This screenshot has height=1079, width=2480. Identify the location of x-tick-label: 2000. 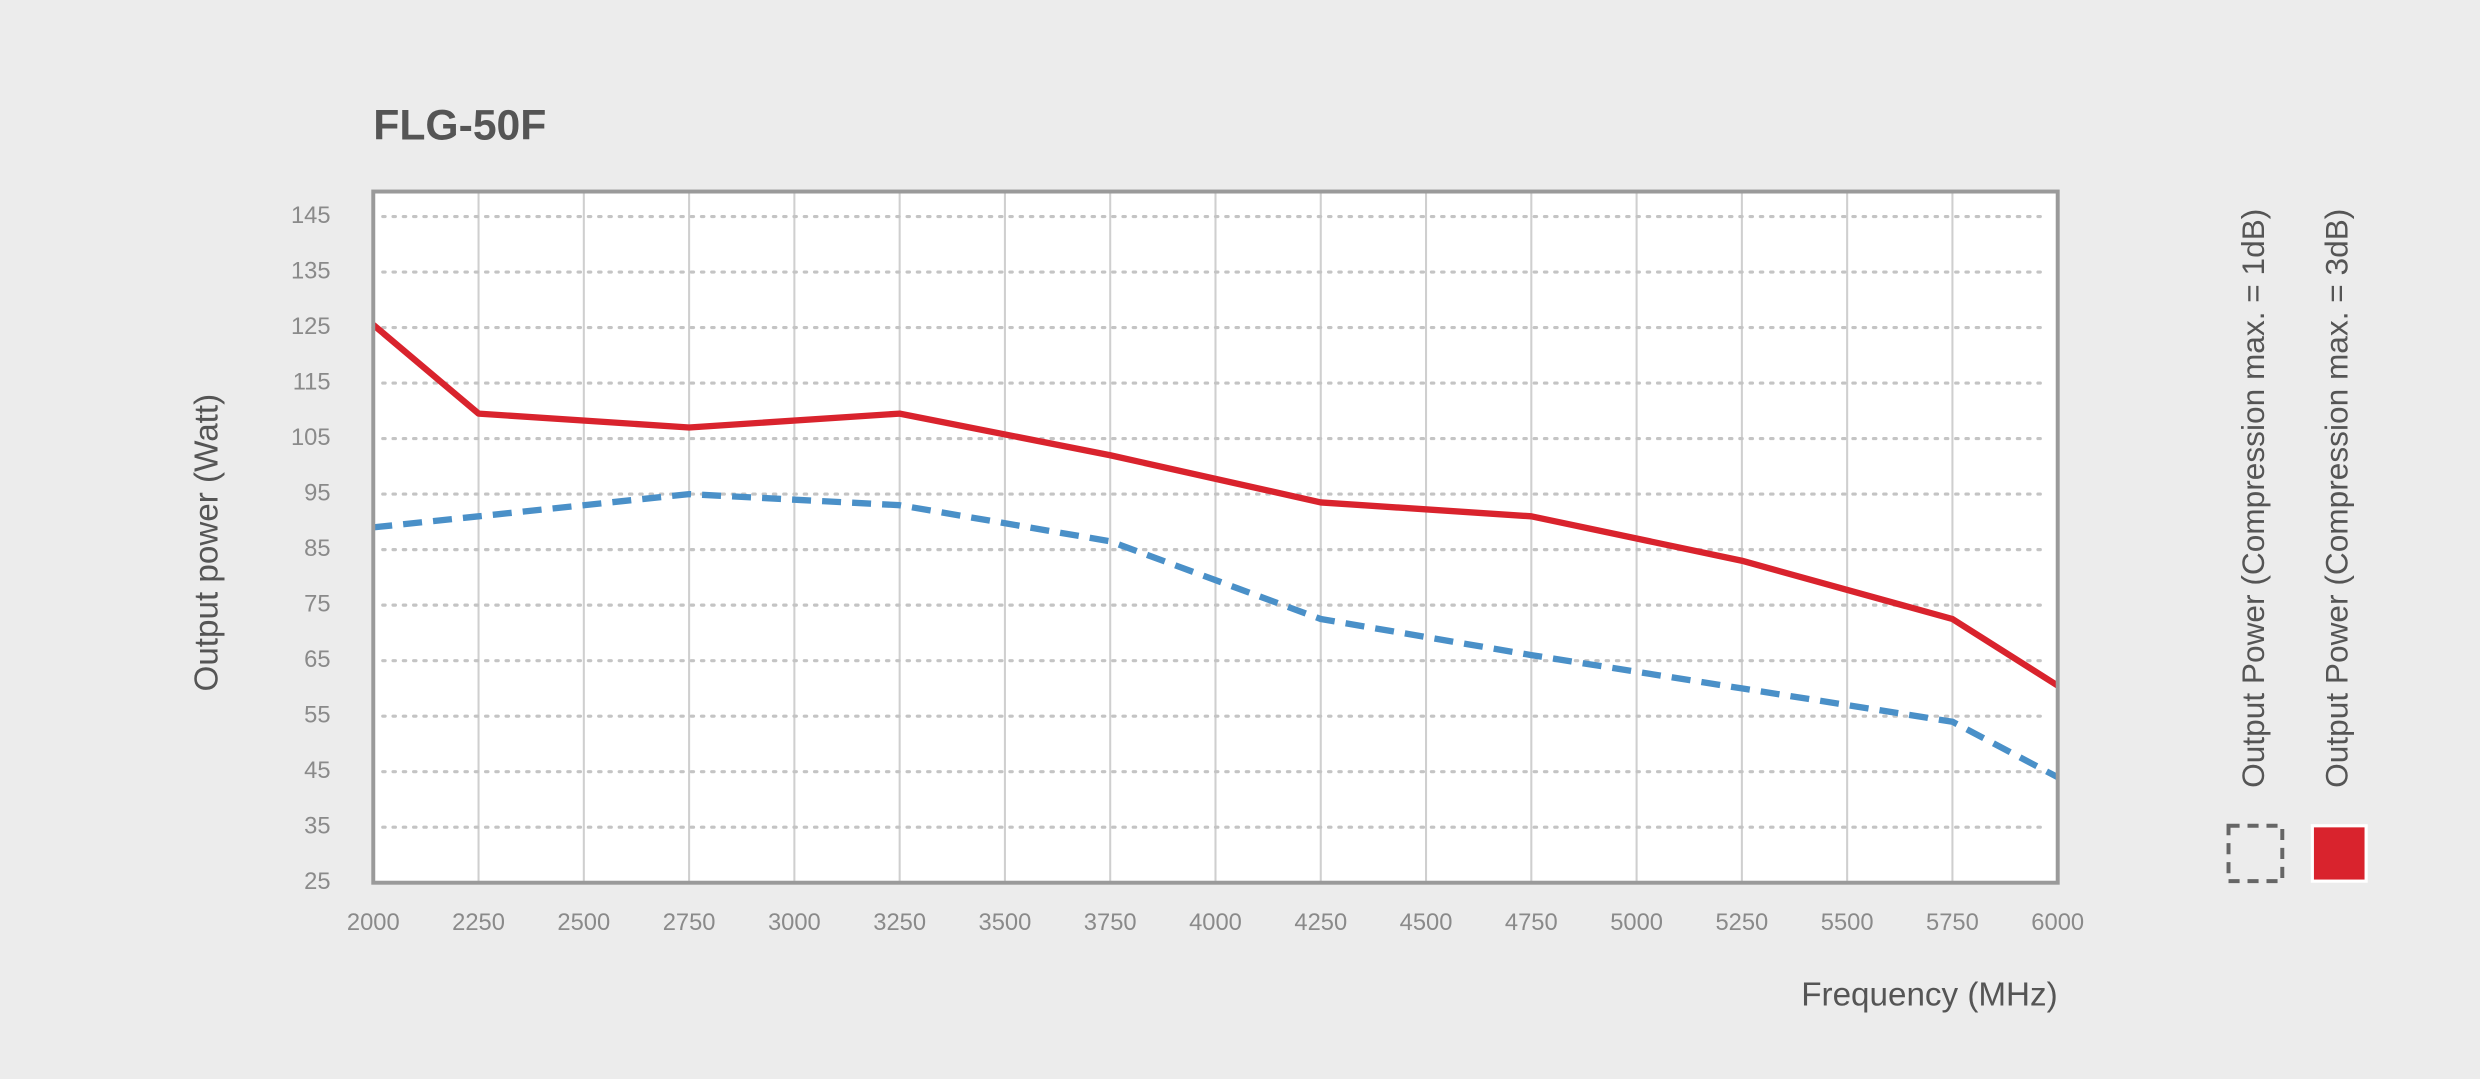
(373, 923).